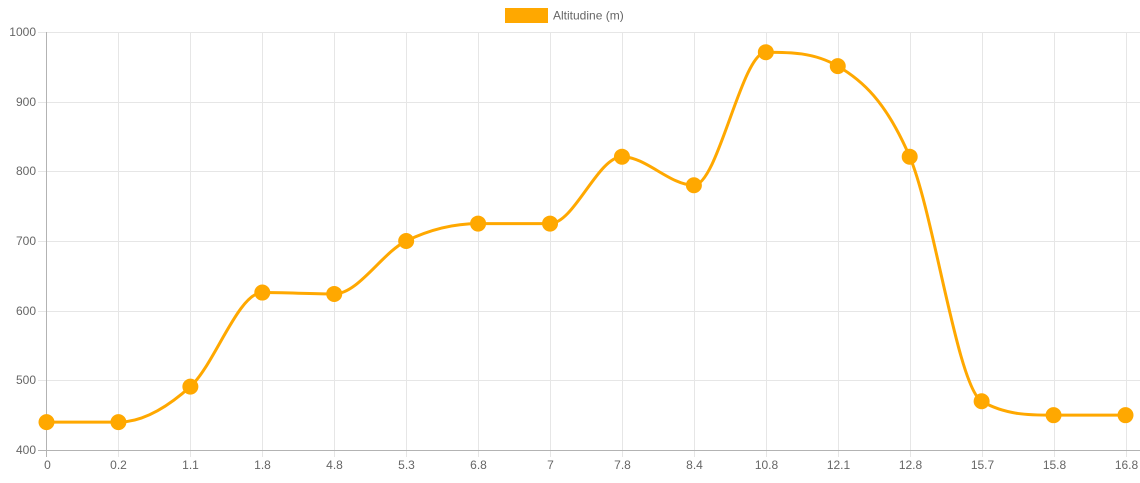 Image resolution: width=1140 pixels, height=483 pixels. What do you see at coordinates (118, 465) in the screenshot?
I see `x-tick-label: 0.2` at bounding box center [118, 465].